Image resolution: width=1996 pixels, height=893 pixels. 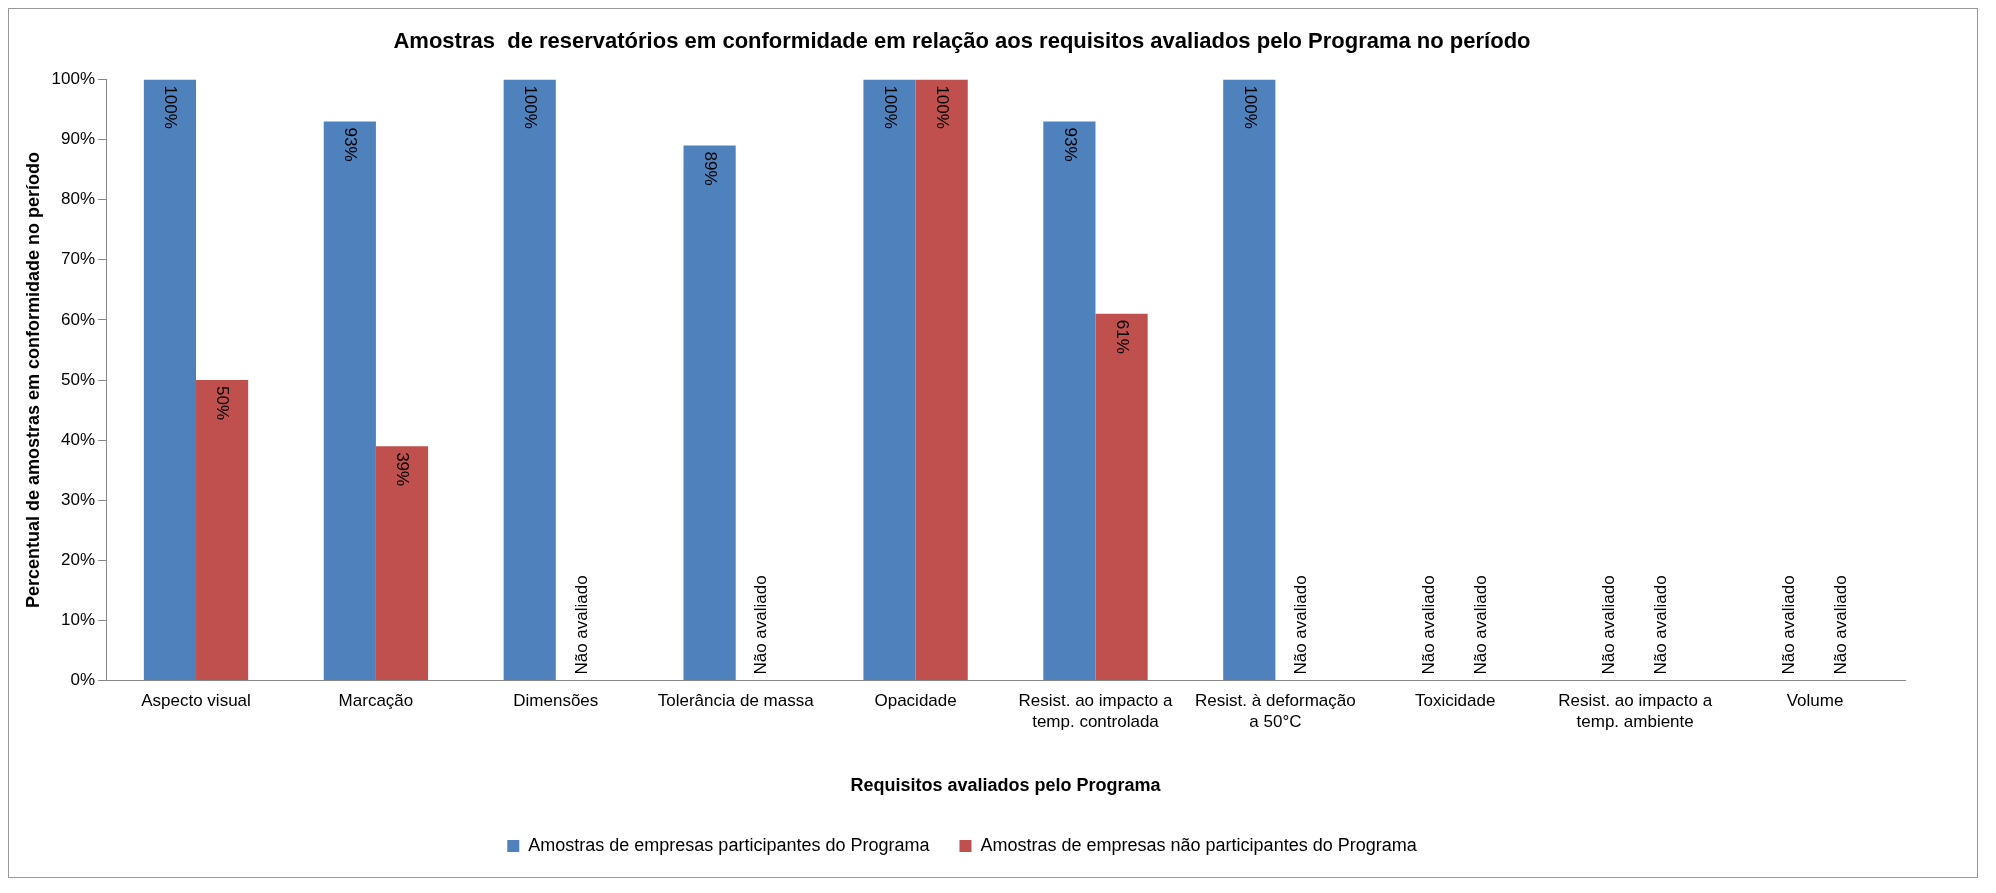 I want to click on x-tick-label: Aspecto visual, so click(x=196, y=701).